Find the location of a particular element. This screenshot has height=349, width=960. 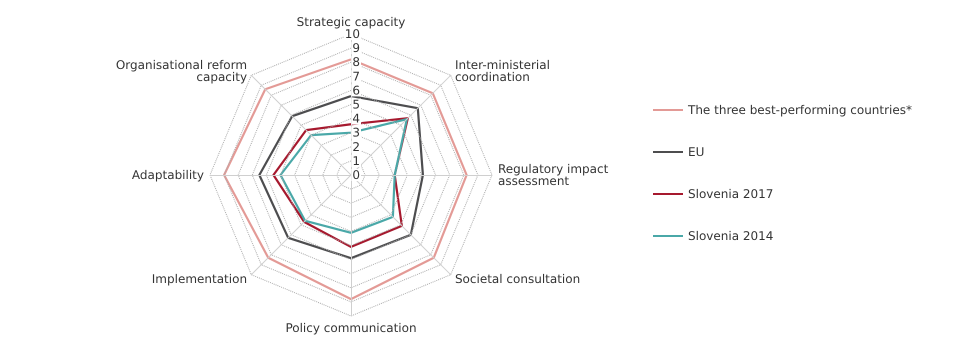

y-tick-label: 5 is located at coordinates (356, 105).